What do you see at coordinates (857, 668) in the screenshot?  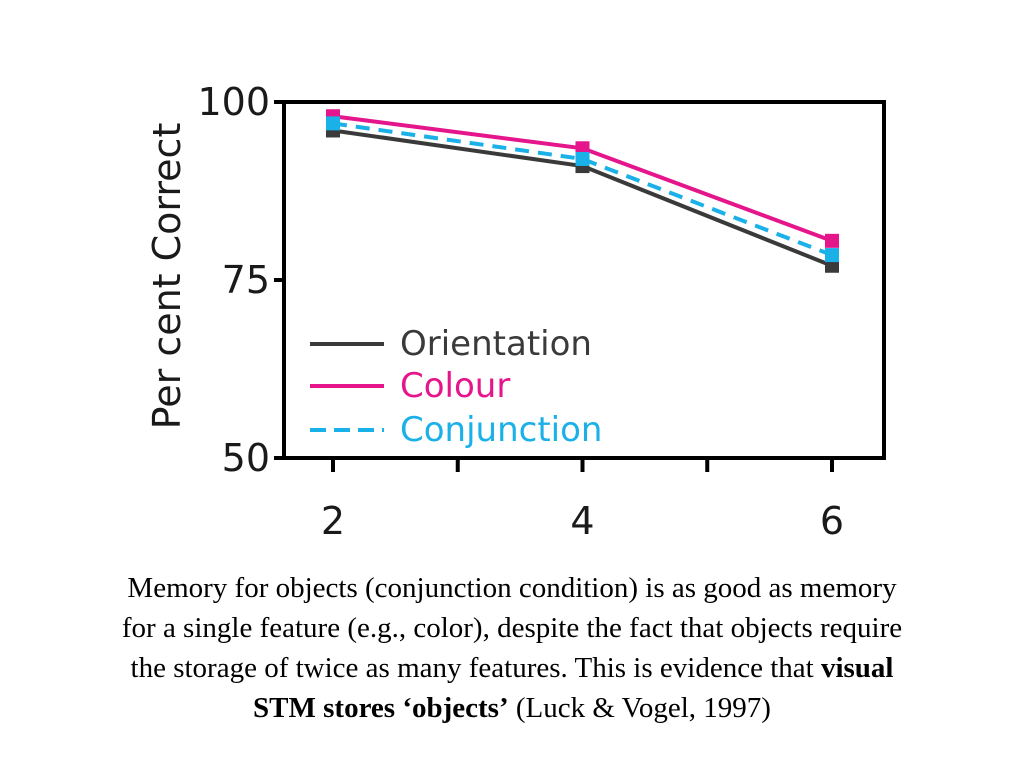 I see `caption-emphasis-visual: visual` at bounding box center [857, 668].